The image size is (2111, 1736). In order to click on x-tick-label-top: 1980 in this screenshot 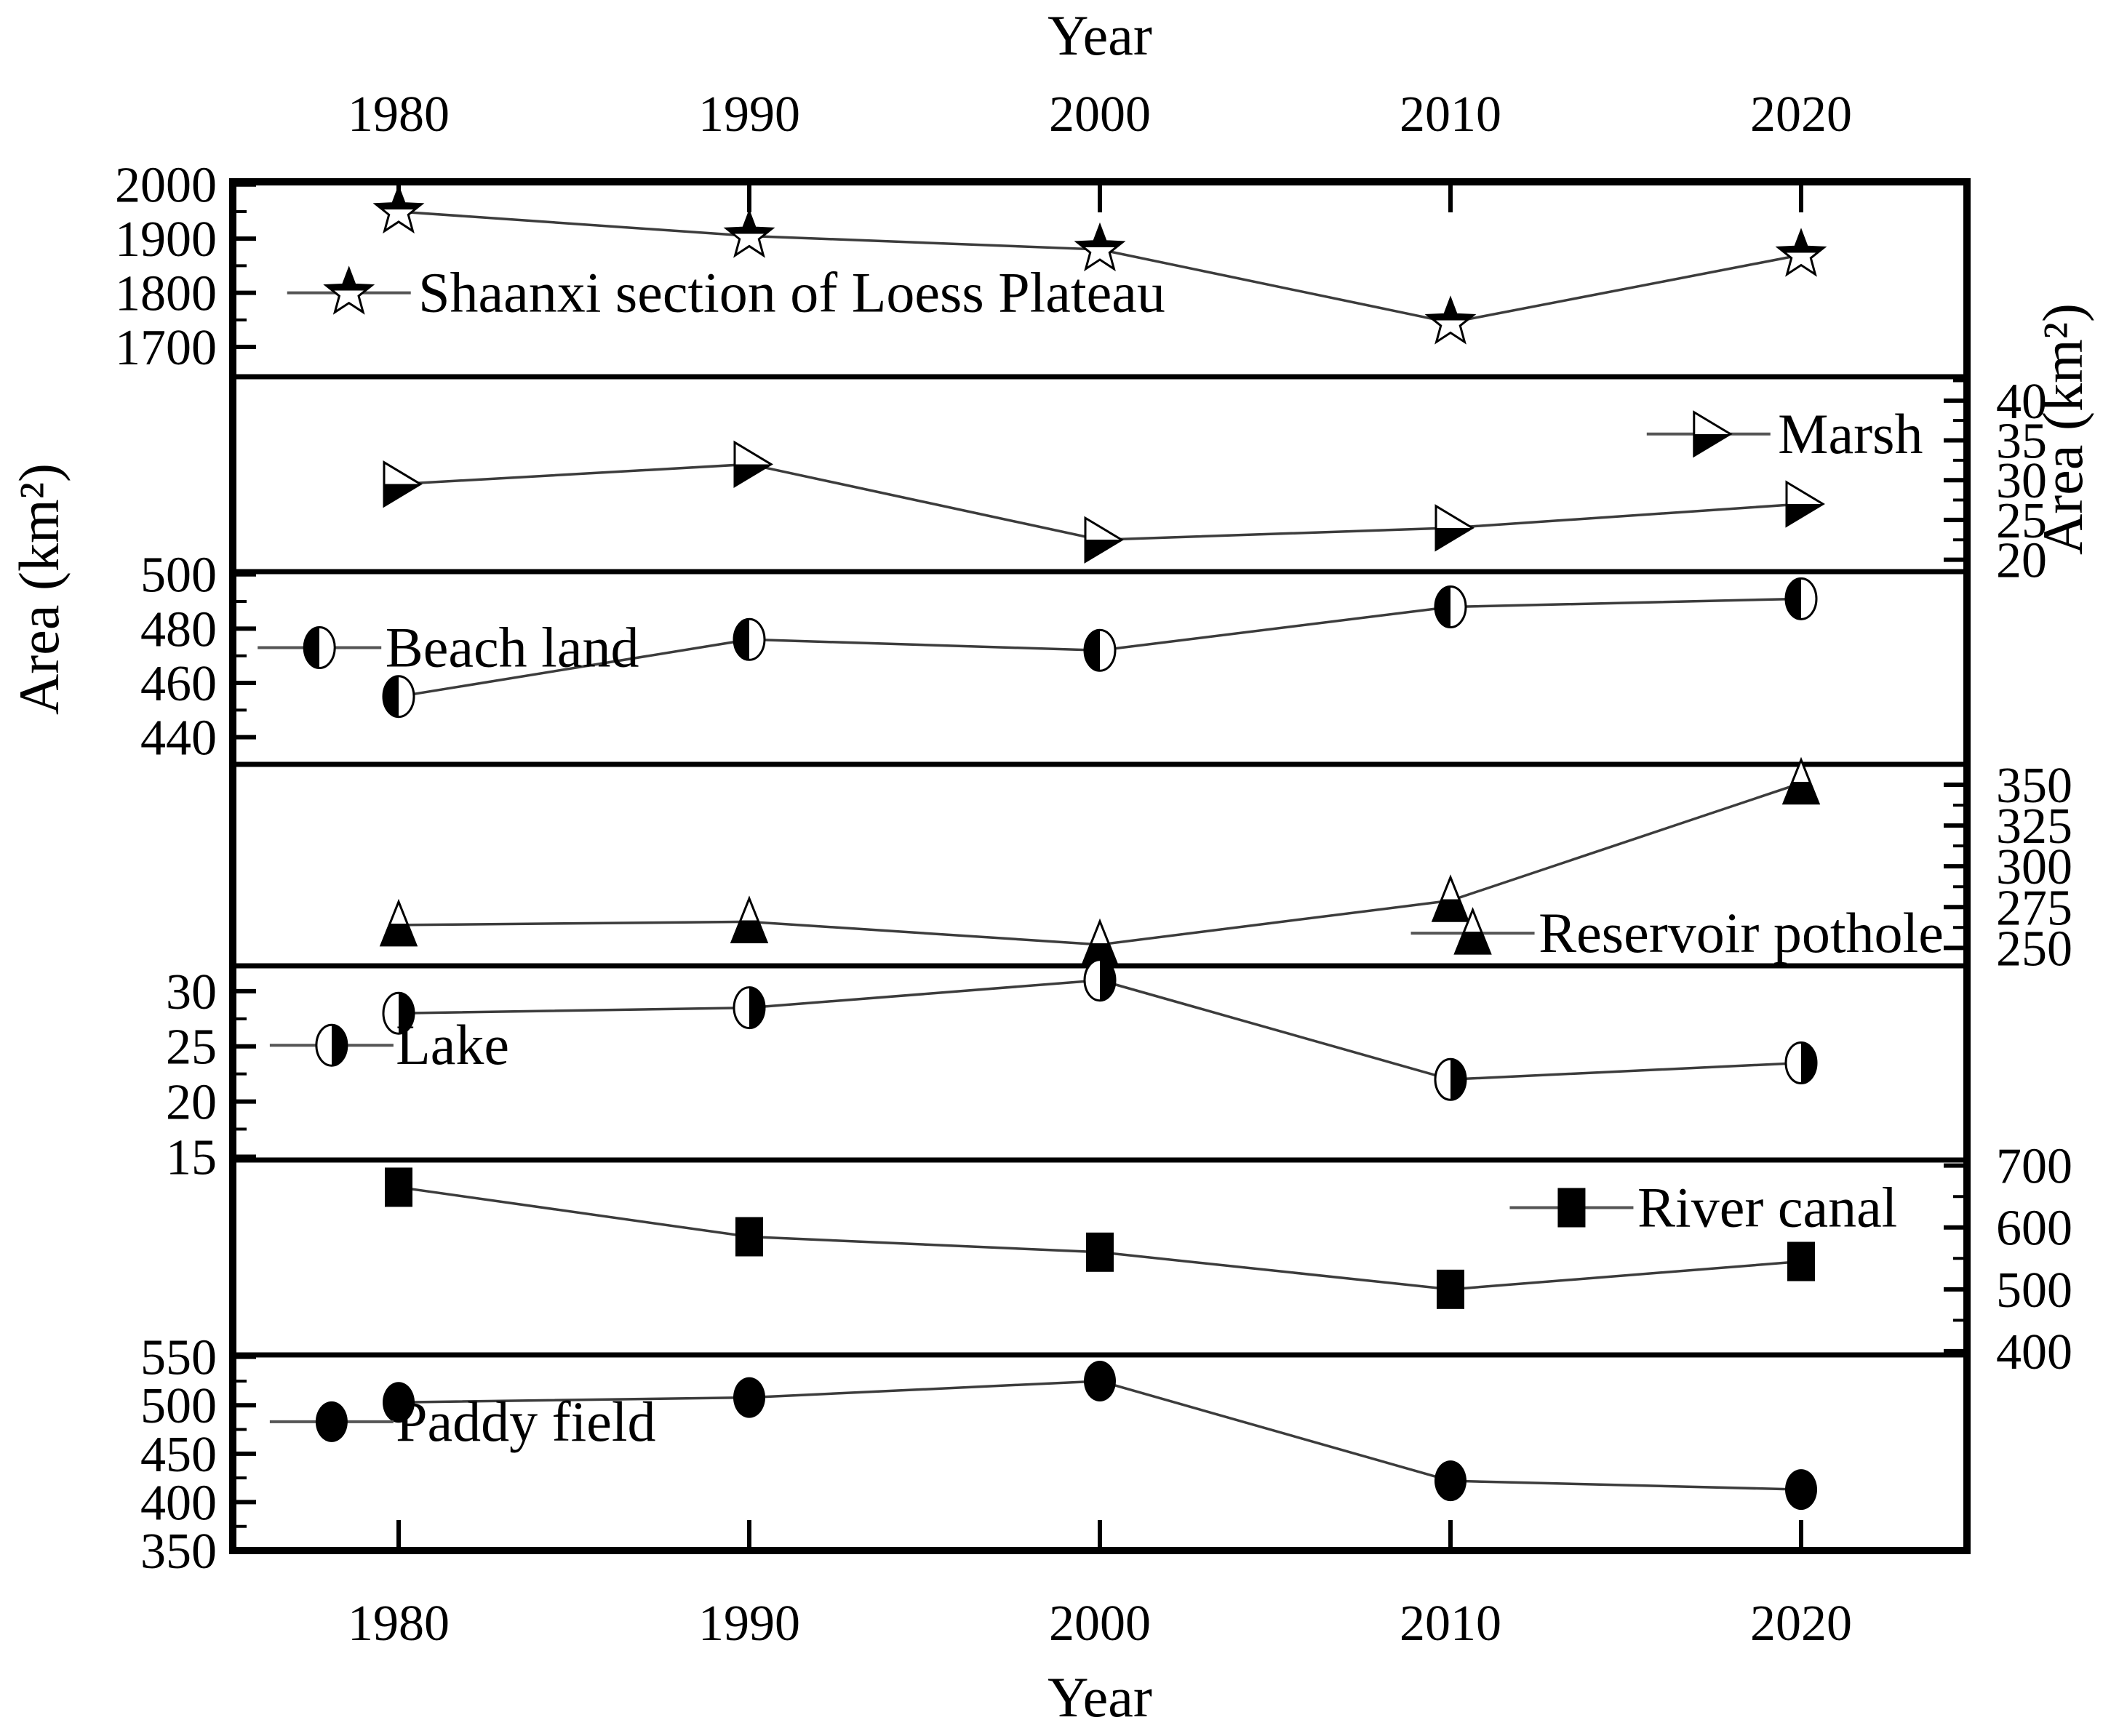, I will do `click(399, 115)`.